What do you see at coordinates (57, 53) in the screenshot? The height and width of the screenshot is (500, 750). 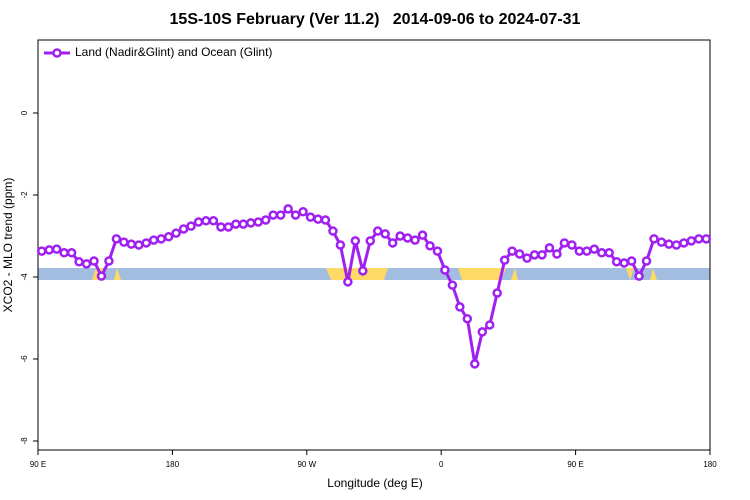 I see `legend-marker` at bounding box center [57, 53].